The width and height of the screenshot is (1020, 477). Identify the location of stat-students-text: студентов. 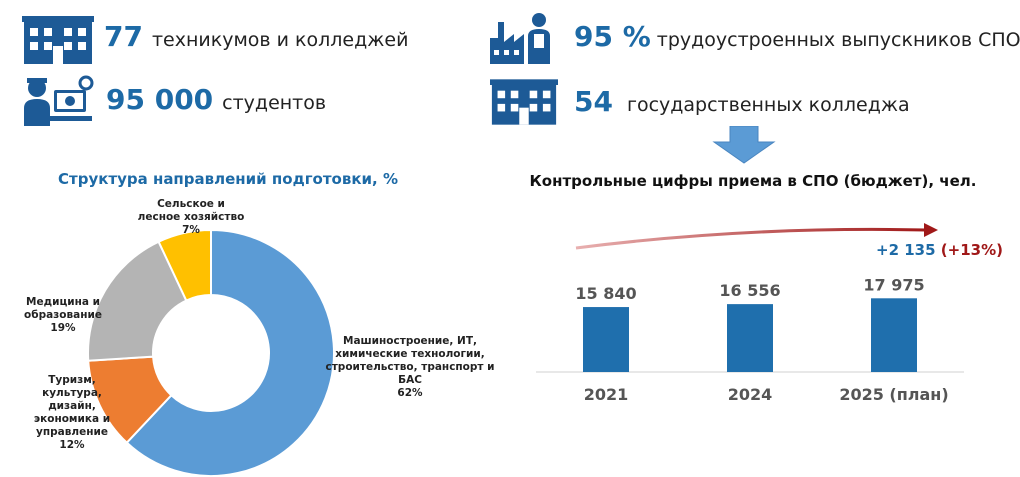
(274, 103).